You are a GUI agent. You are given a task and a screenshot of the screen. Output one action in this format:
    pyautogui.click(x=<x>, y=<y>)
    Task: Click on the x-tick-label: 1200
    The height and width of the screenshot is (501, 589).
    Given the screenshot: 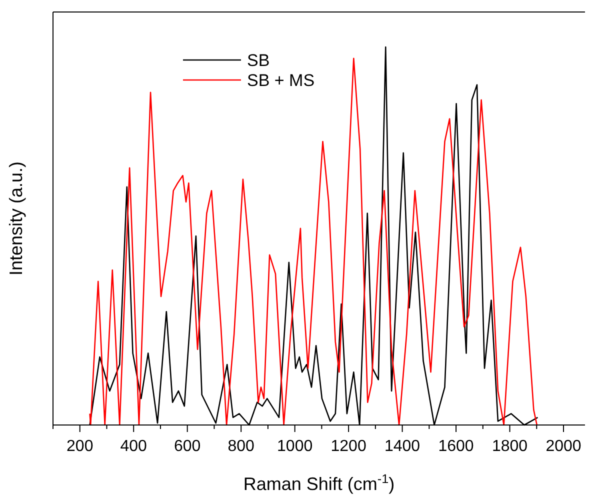 What is the action you would take?
    pyautogui.click(x=348, y=446)
    